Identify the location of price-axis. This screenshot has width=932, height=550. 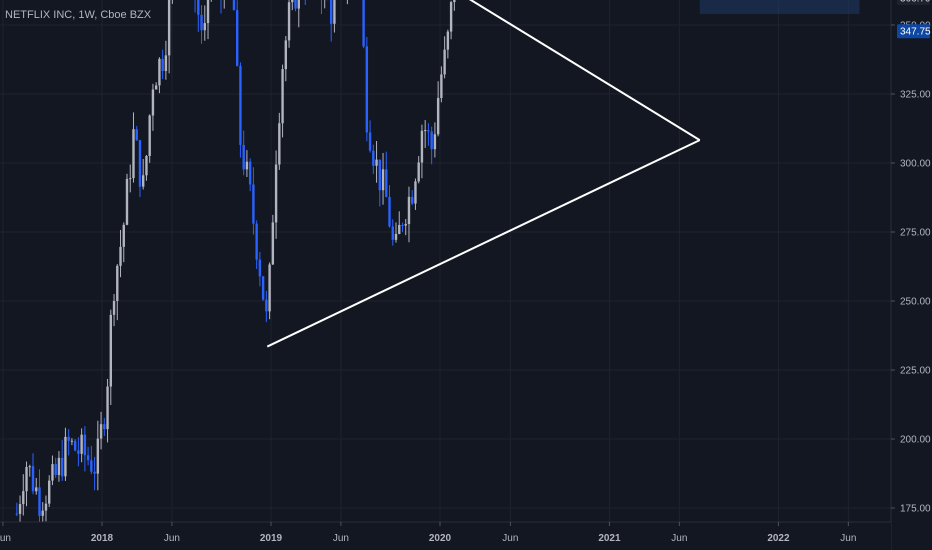
(911, 275).